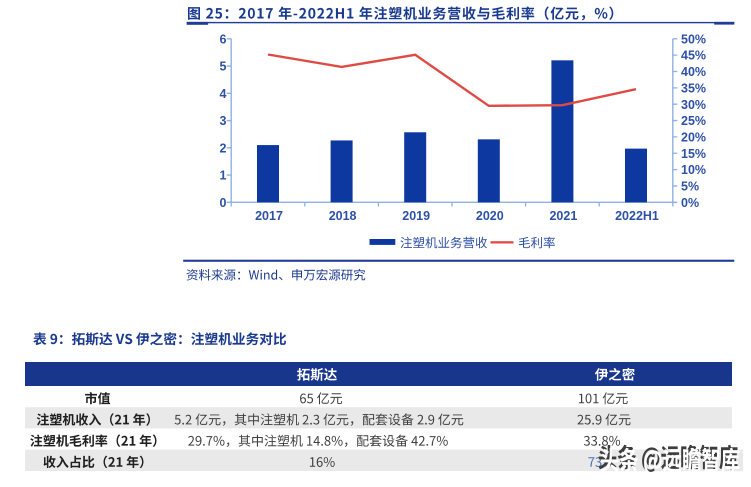  I want to click on svg-text: 2019, so click(416, 216).